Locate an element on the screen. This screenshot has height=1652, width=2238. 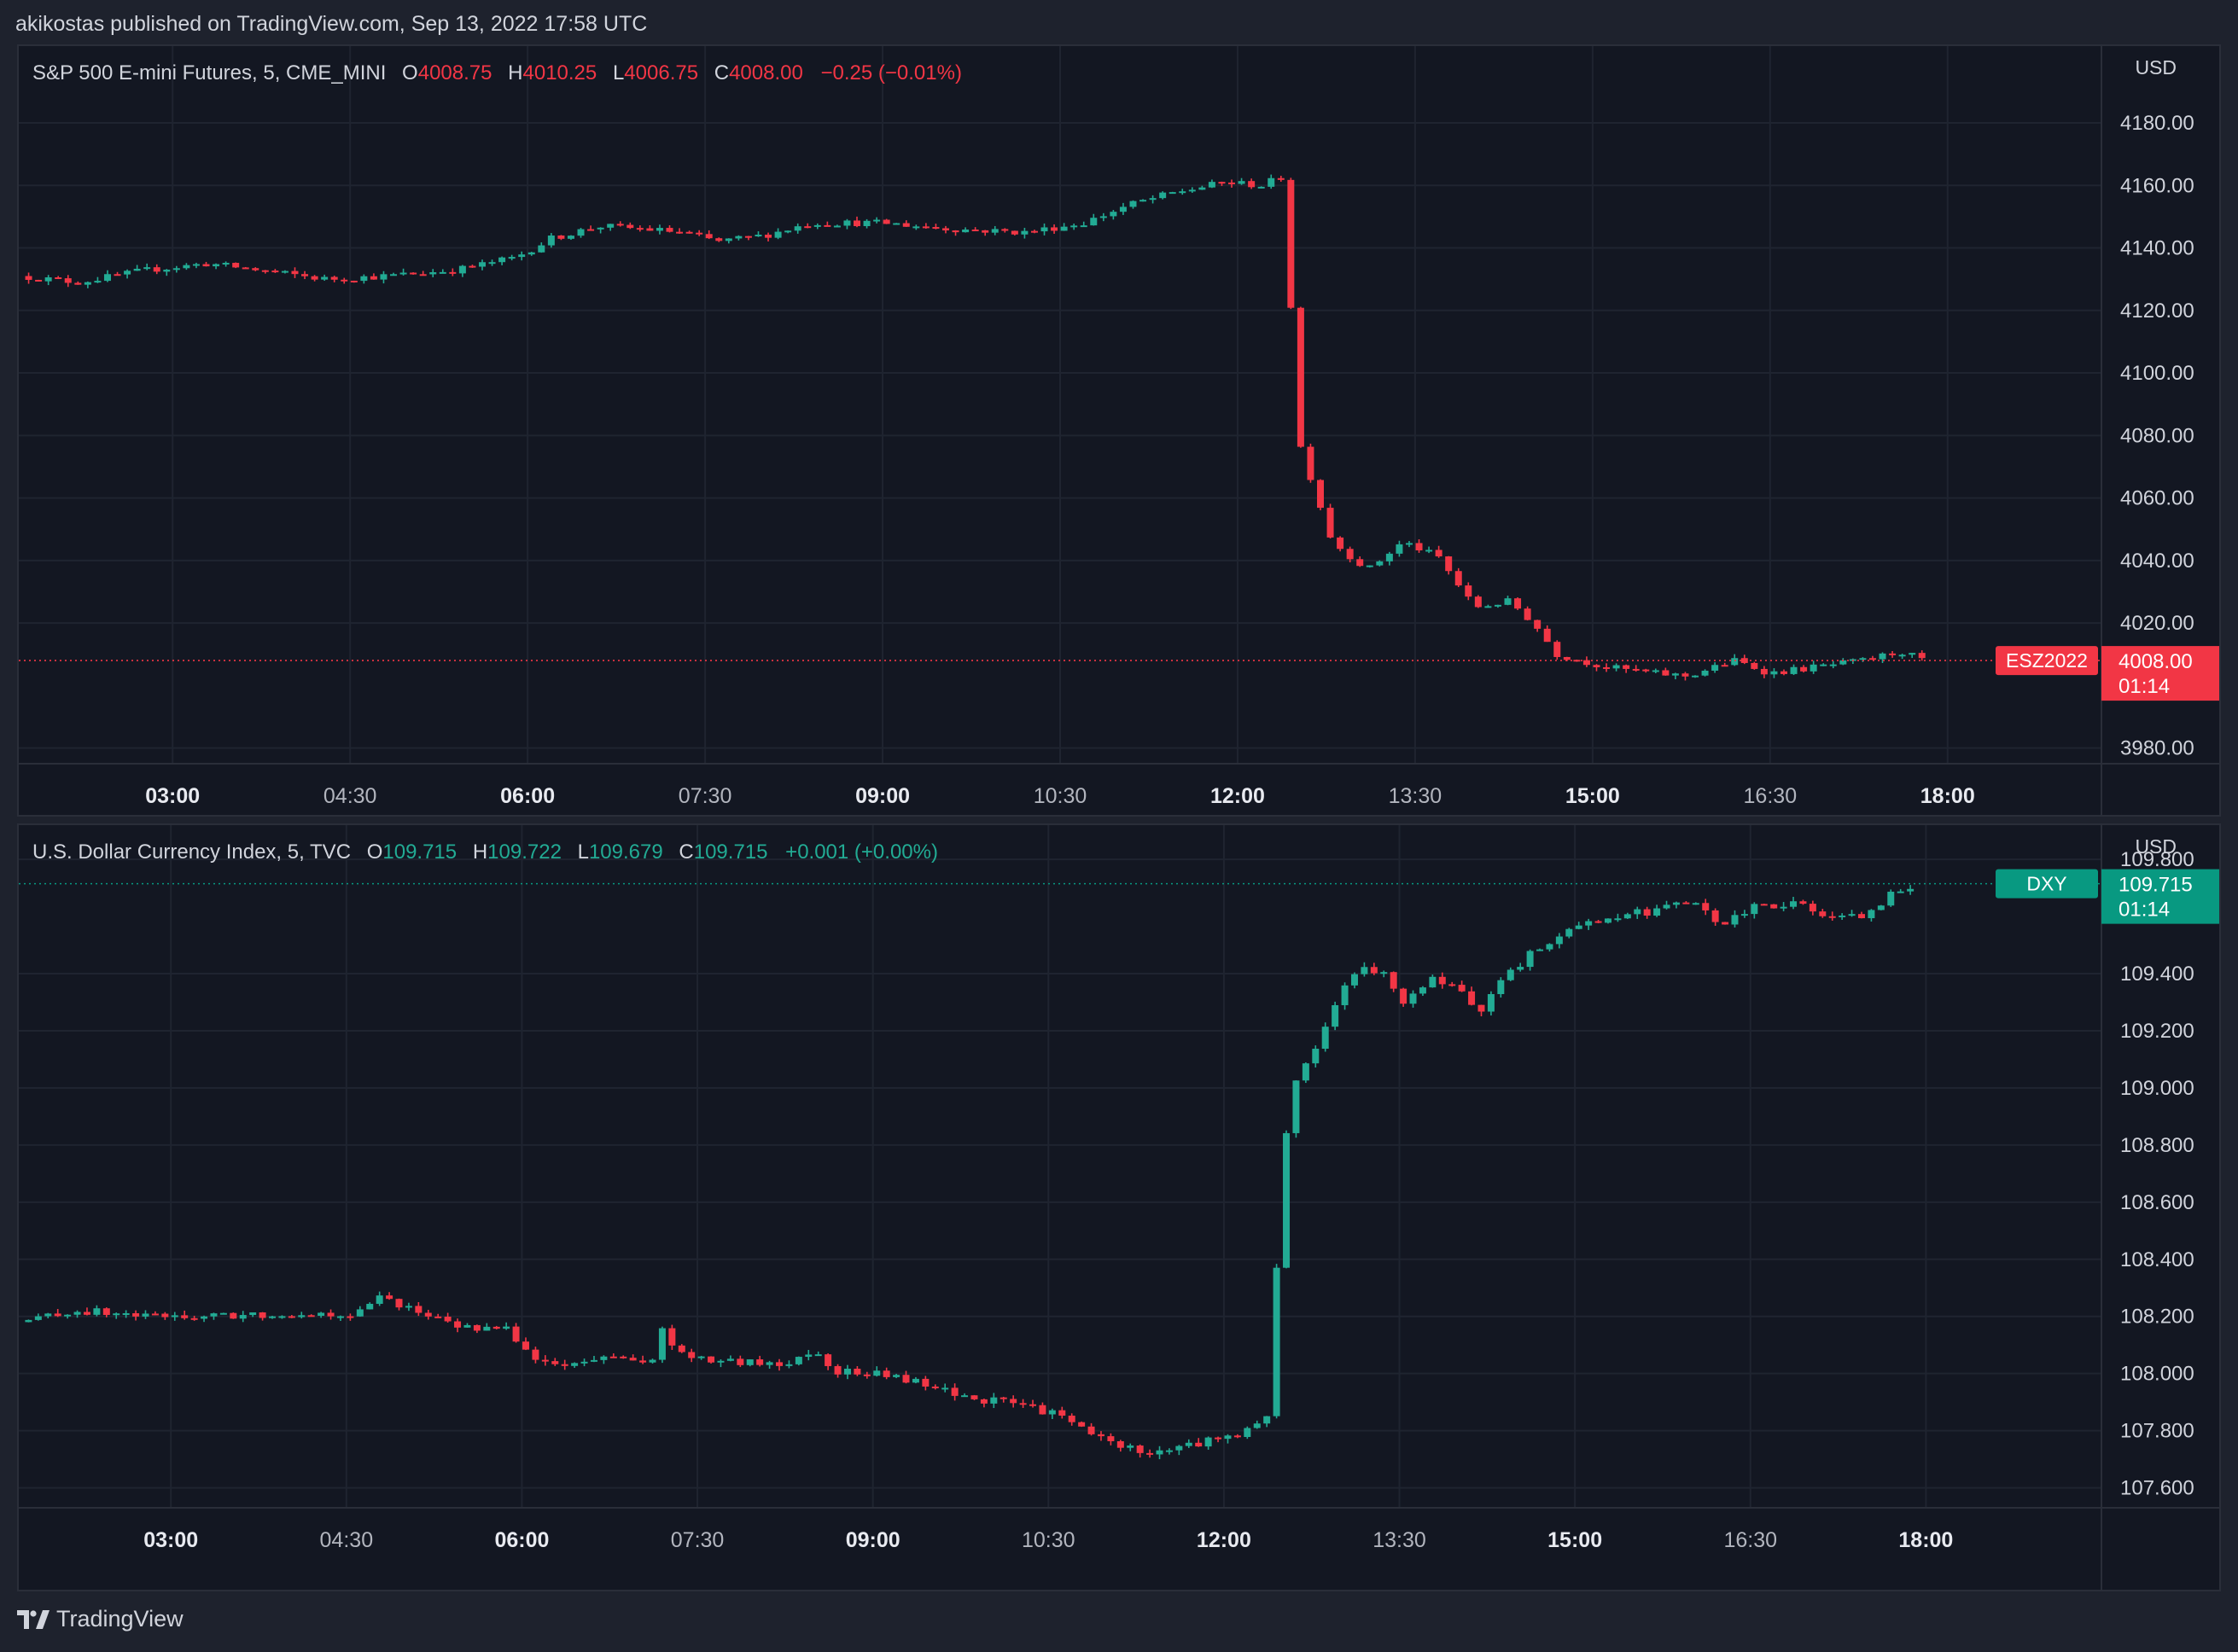
es-ytick-2: 4140.00 is located at coordinates (2157, 248).